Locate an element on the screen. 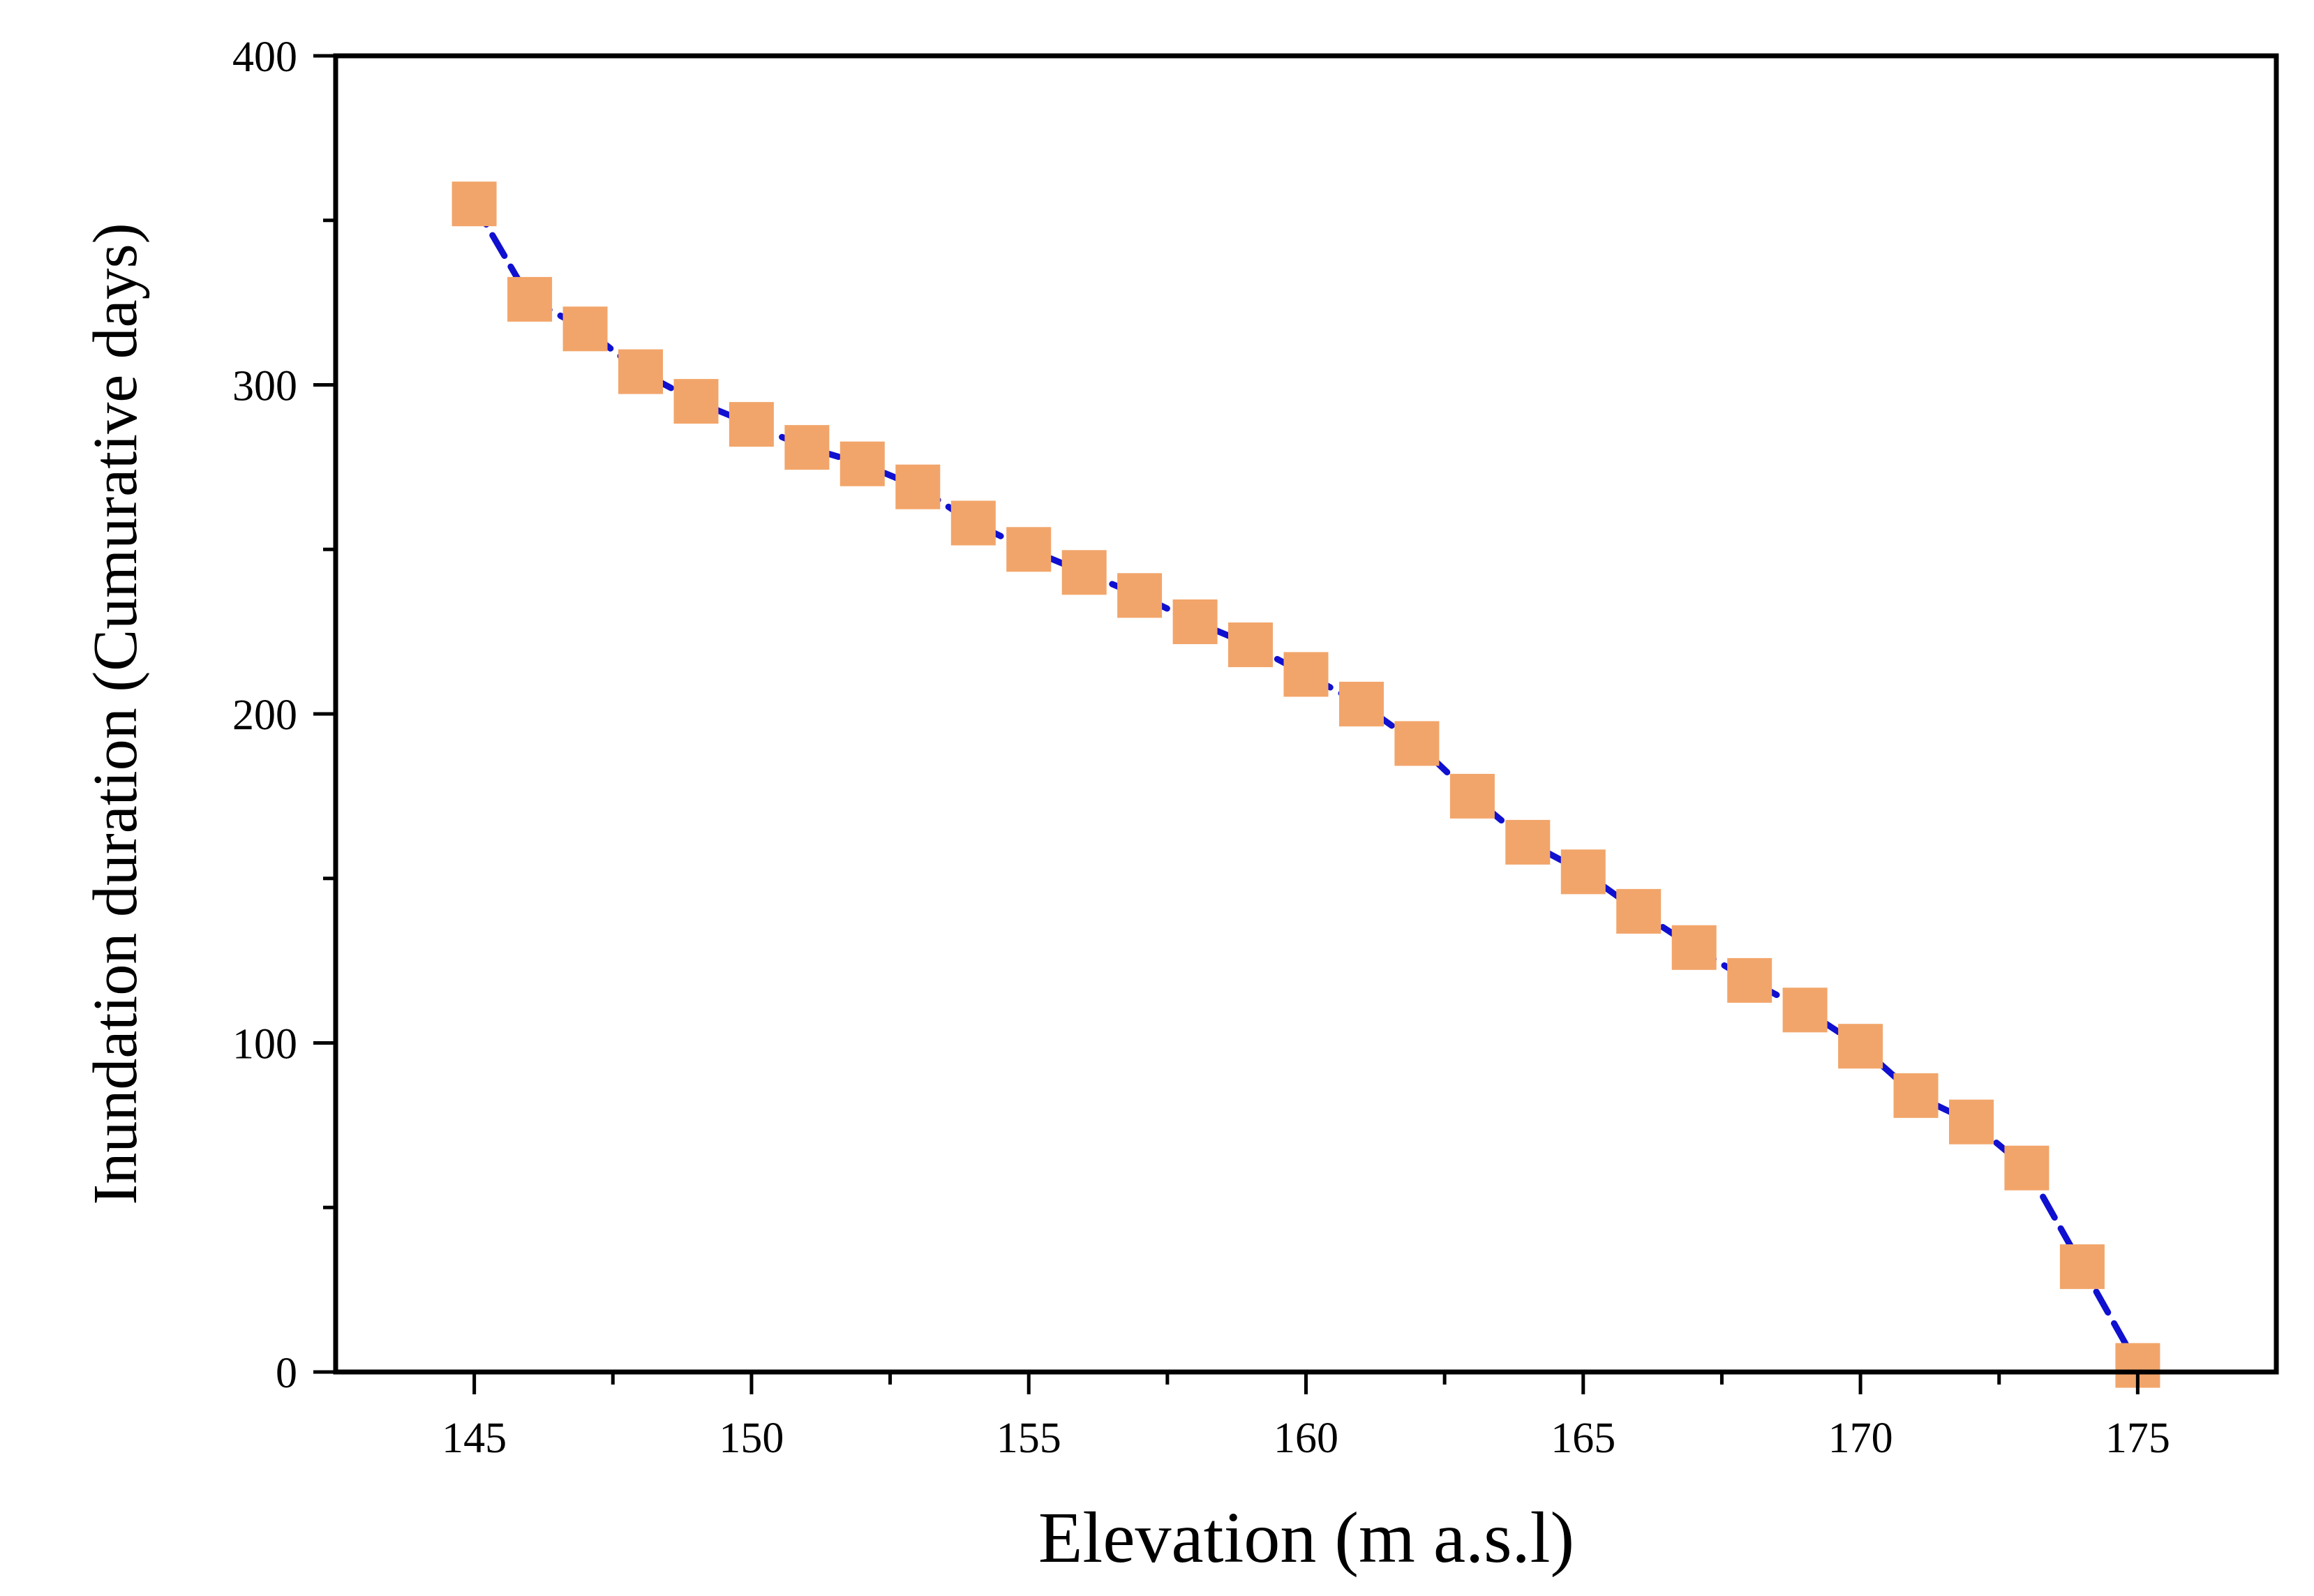 The height and width of the screenshot is (1596, 2314). x-tick-label: 160 is located at coordinates (1306, 1439).